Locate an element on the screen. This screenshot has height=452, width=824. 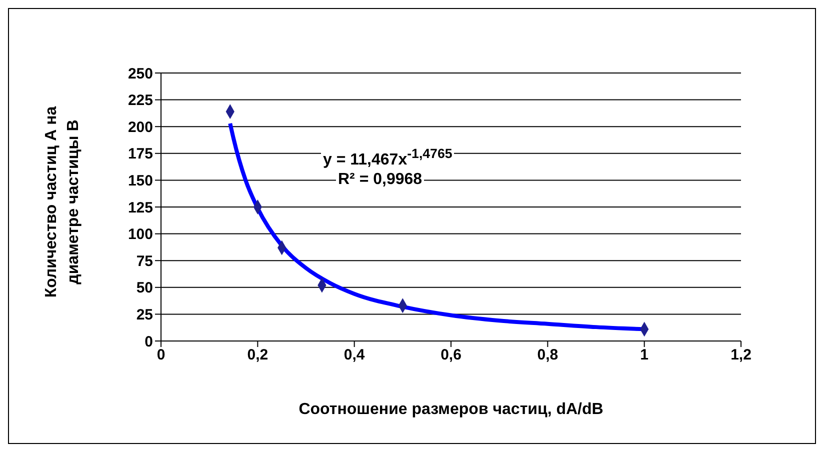
x-tick-label: 0,8 is located at coordinates (547, 355).